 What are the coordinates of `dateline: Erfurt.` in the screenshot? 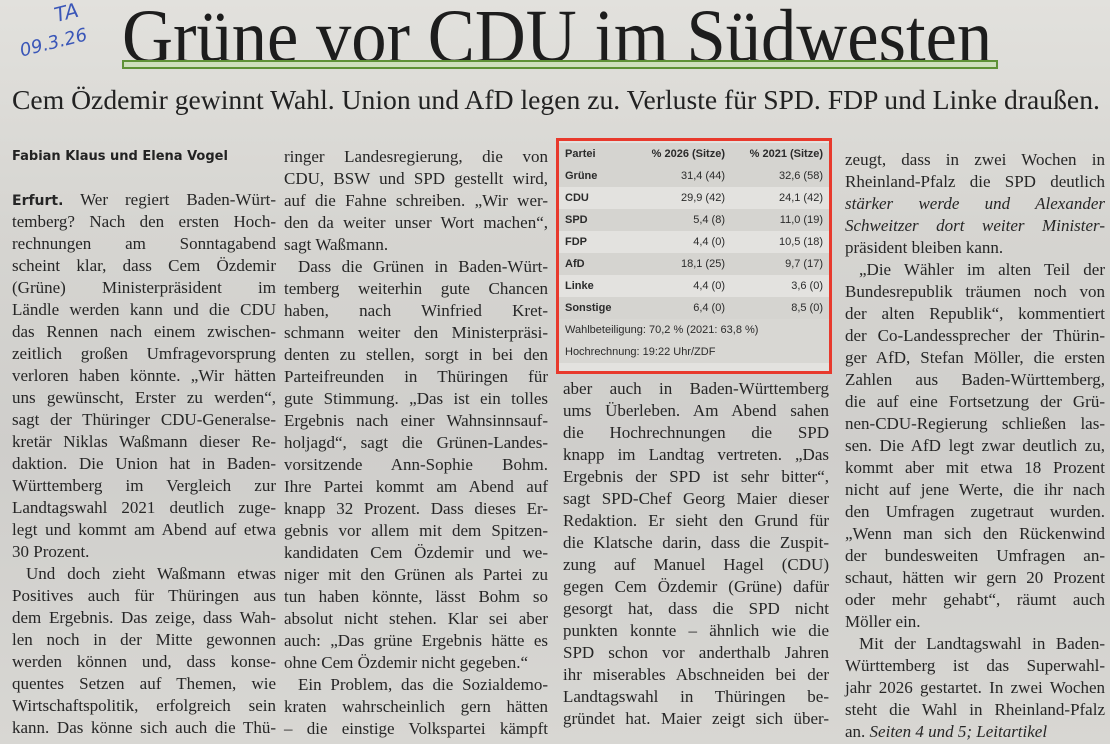 It's located at (38, 201).